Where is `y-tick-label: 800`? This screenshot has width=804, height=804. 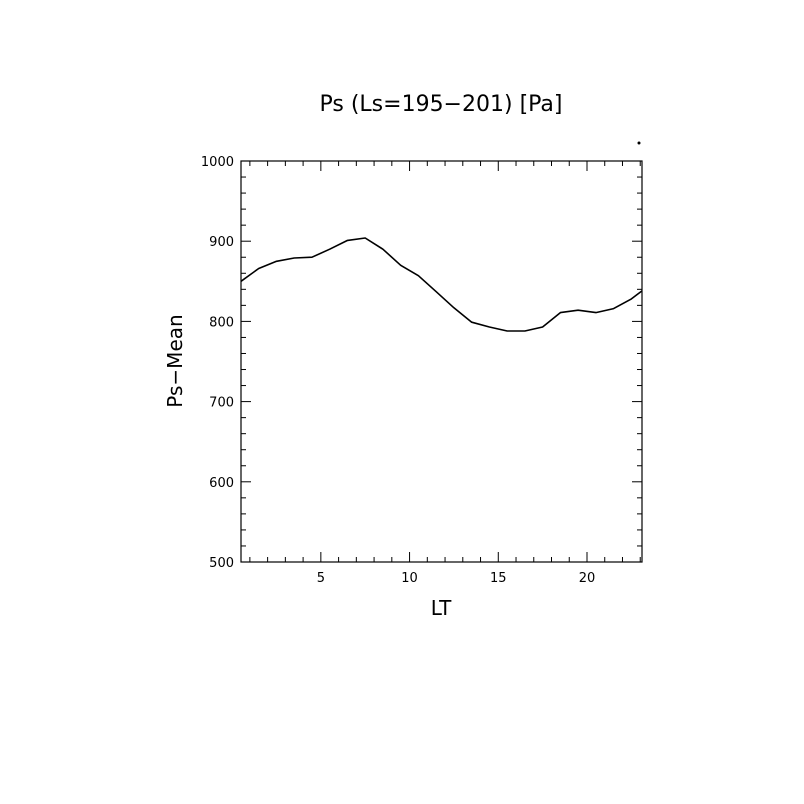 y-tick-label: 800 is located at coordinates (221, 322).